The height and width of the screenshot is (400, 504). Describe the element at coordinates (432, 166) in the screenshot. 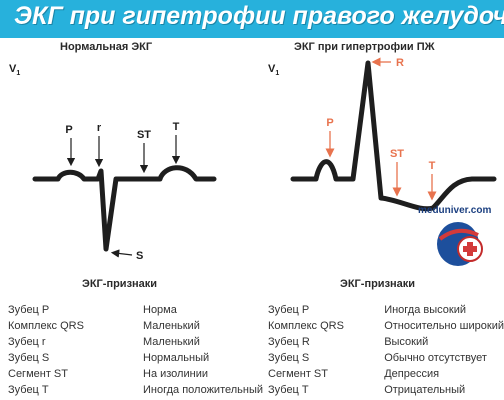

I see `rvh-t-label: T` at that location.